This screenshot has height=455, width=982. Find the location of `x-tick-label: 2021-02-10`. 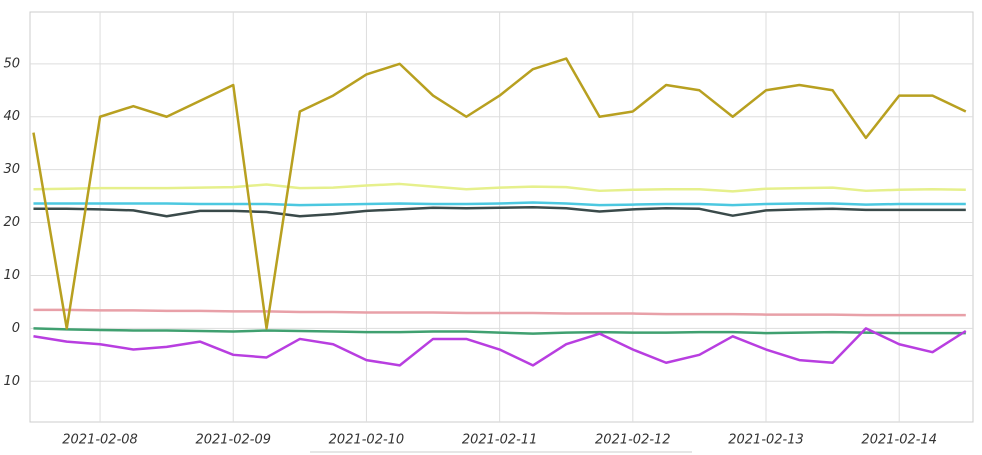

x-tick-label: 2021-02-10 is located at coordinates (367, 440).